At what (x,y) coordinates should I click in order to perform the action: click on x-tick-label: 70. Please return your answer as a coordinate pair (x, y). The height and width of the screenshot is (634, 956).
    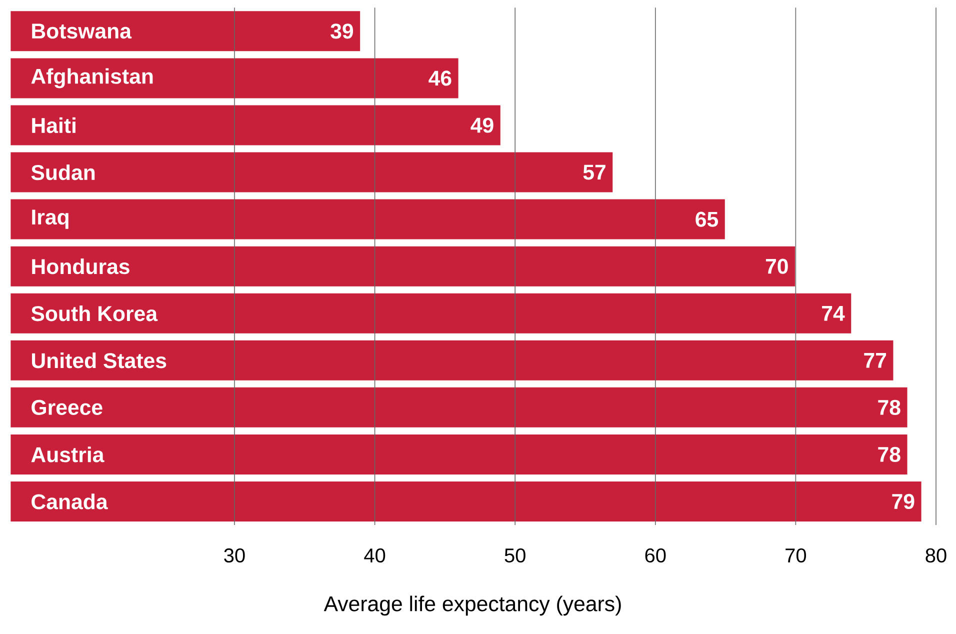
    Looking at the image, I should click on (796, 555).